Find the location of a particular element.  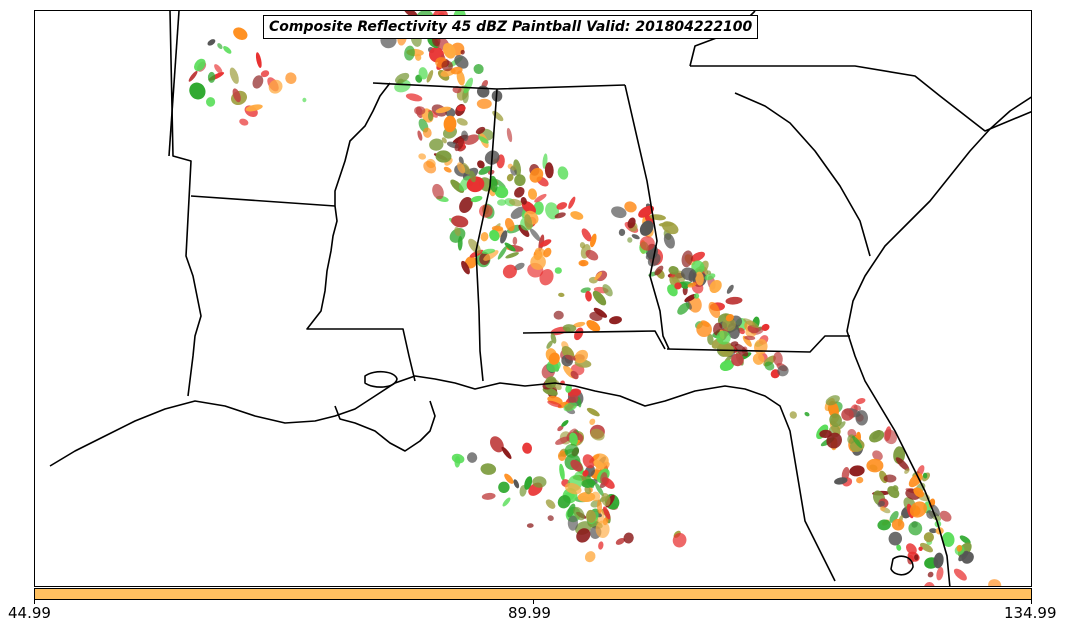

mississippi-alabama-border is located at coordinates (486, 235).